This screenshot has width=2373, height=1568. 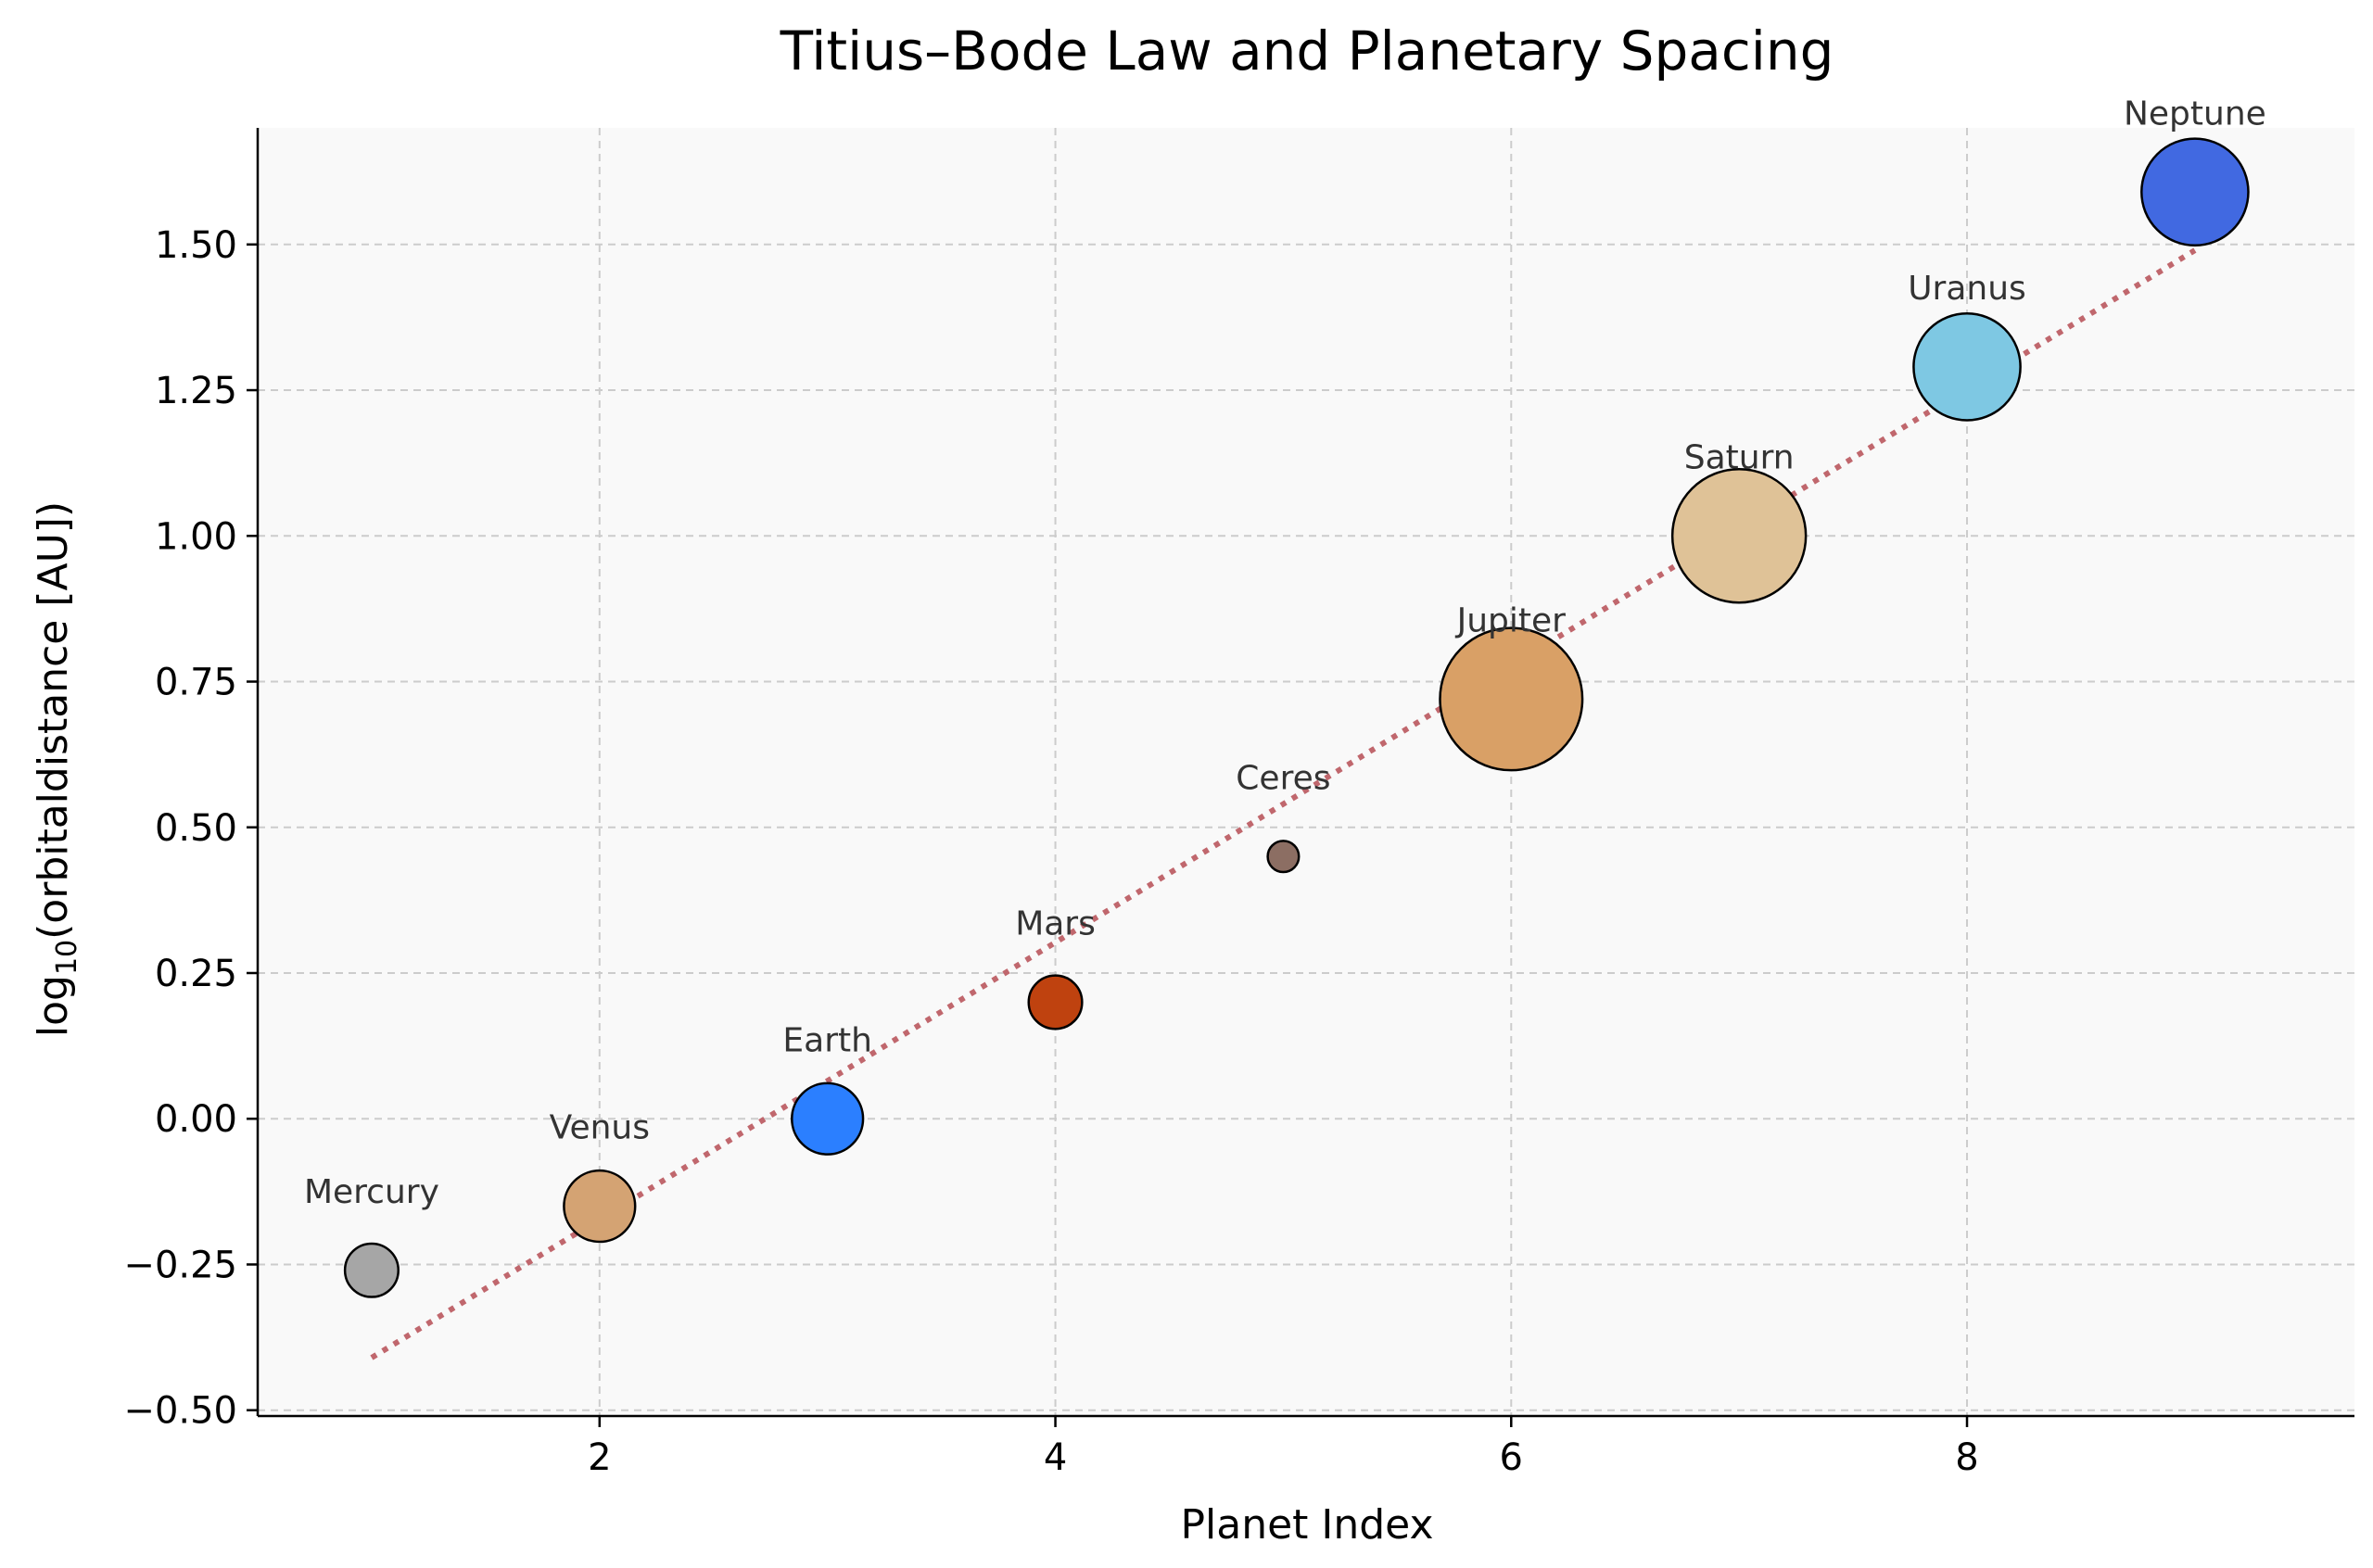 What do you see at coordinates (1284, 1447) in the screenshot?
I see `x-ticks: 2 4 6 8` at bounding box center [1284, 1447].